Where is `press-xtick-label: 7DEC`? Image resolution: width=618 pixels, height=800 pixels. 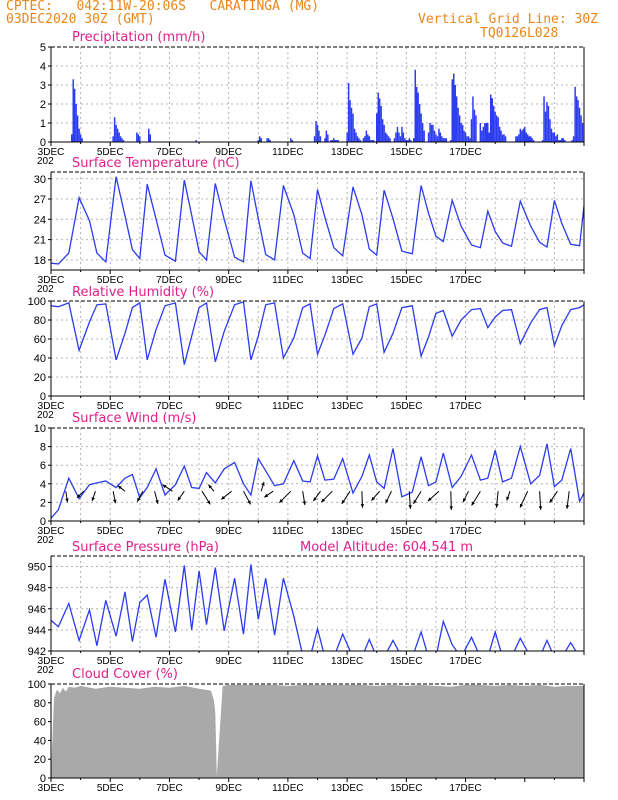
press-xtick-label: 7DEC is located at coordinates (169, 661).